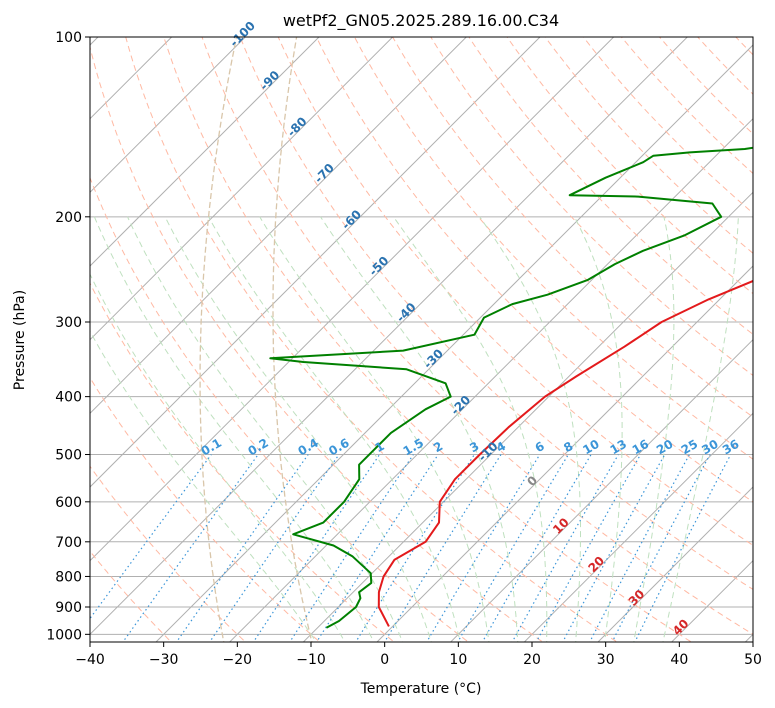 This screenshot has width=775, height=708. I want to click on x-tick-label: −10, so click(311, 660).